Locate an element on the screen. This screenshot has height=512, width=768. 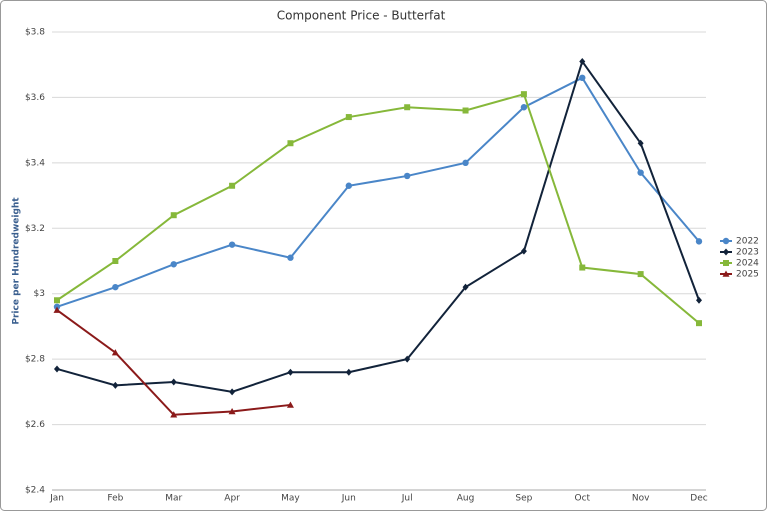
x-tick-label: Nov is located at coordinates (641, 499).